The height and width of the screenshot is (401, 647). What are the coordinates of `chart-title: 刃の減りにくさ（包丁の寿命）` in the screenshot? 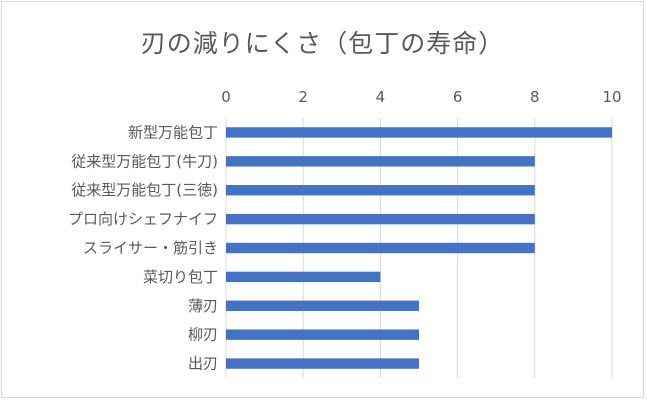 It's located at (322, 43).